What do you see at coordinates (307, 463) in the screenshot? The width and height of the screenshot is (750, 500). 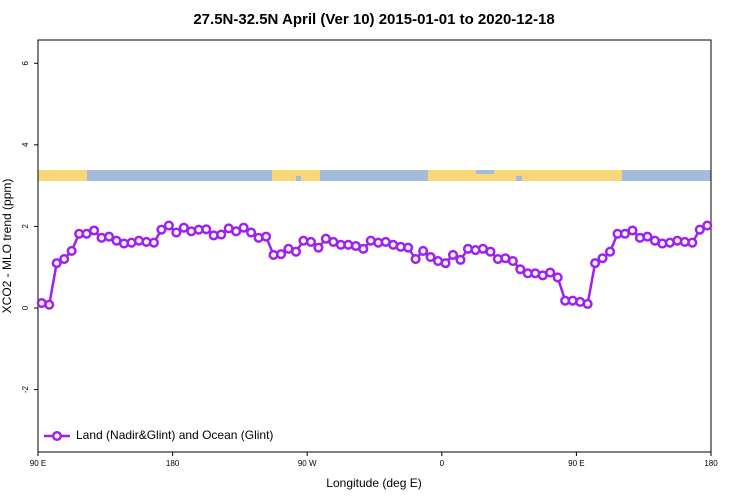 I see `x-tick-label: 90 W` at bounding box center [307, 463].